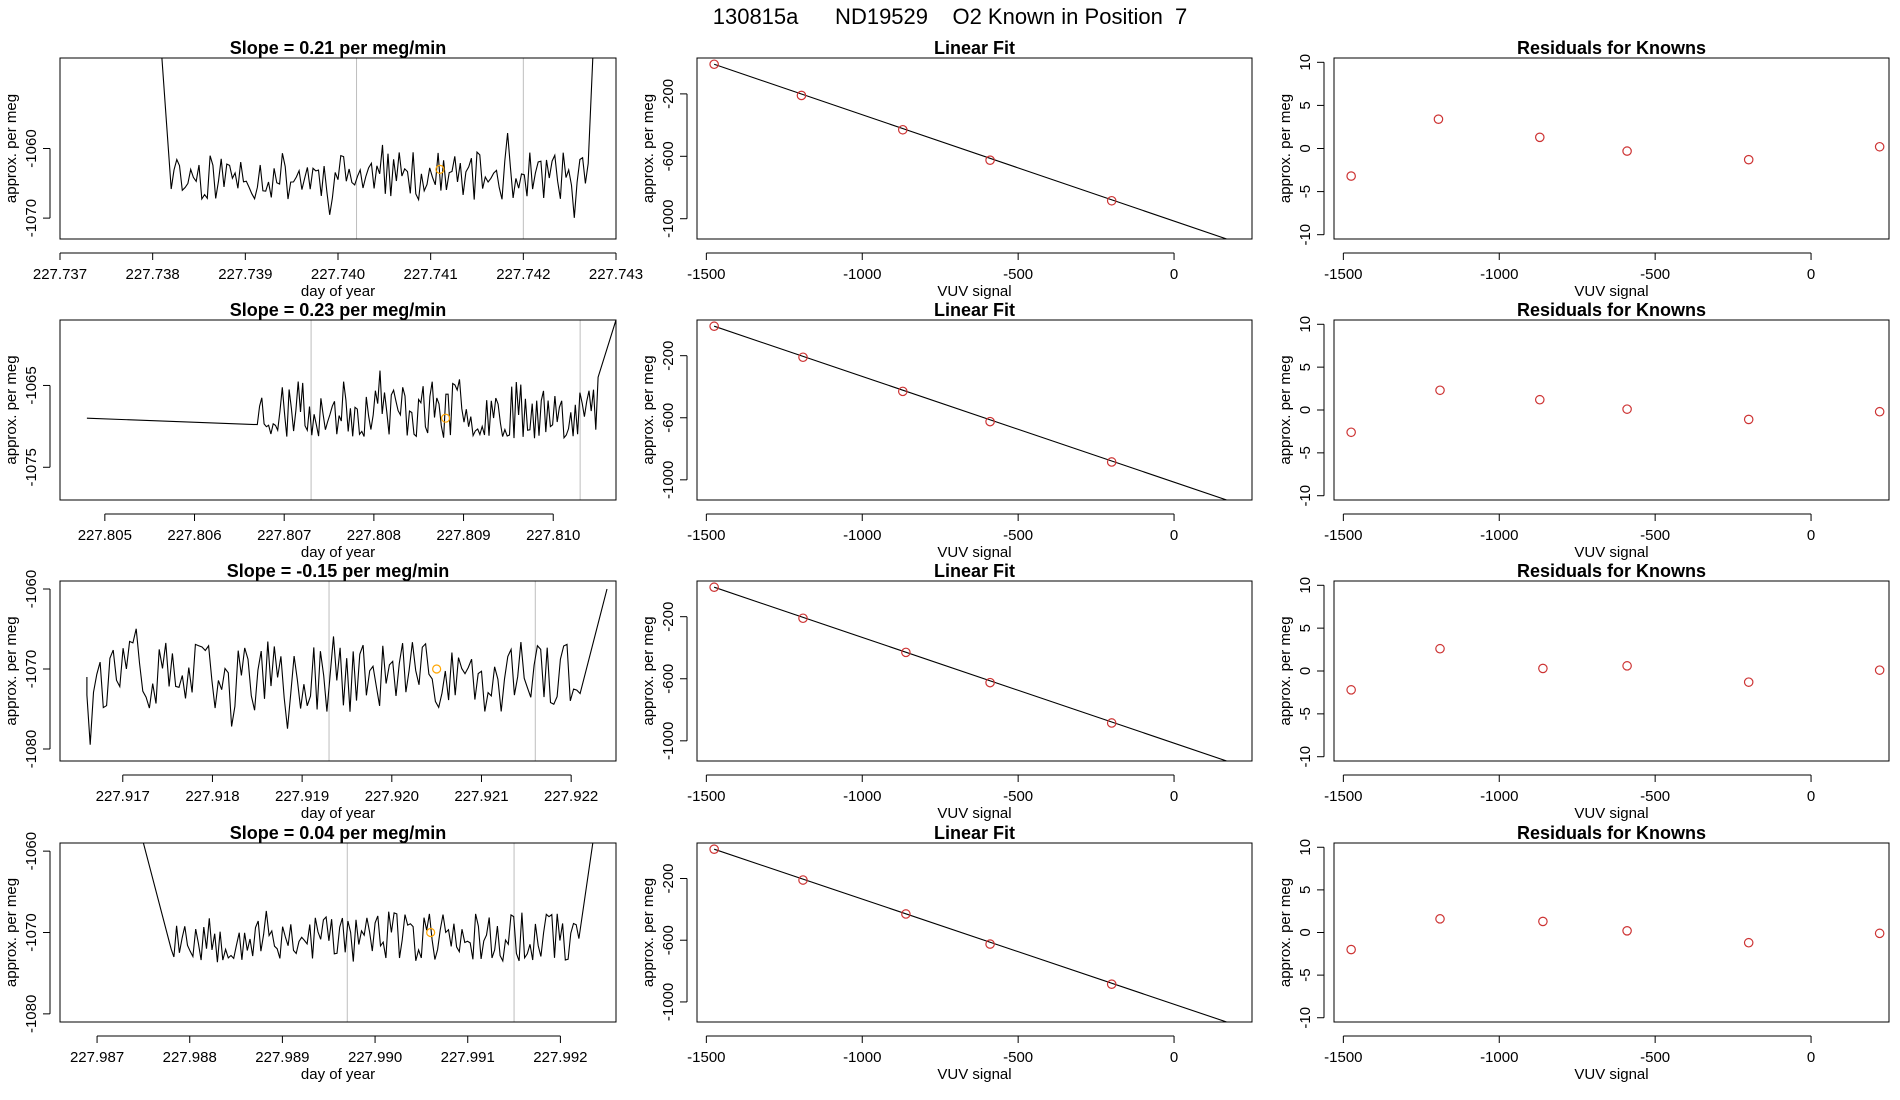  What do you see at coordinates (31, 749) in the screenshot?
I see `y-tick-label: -1080` at bounding box center [31, 749].